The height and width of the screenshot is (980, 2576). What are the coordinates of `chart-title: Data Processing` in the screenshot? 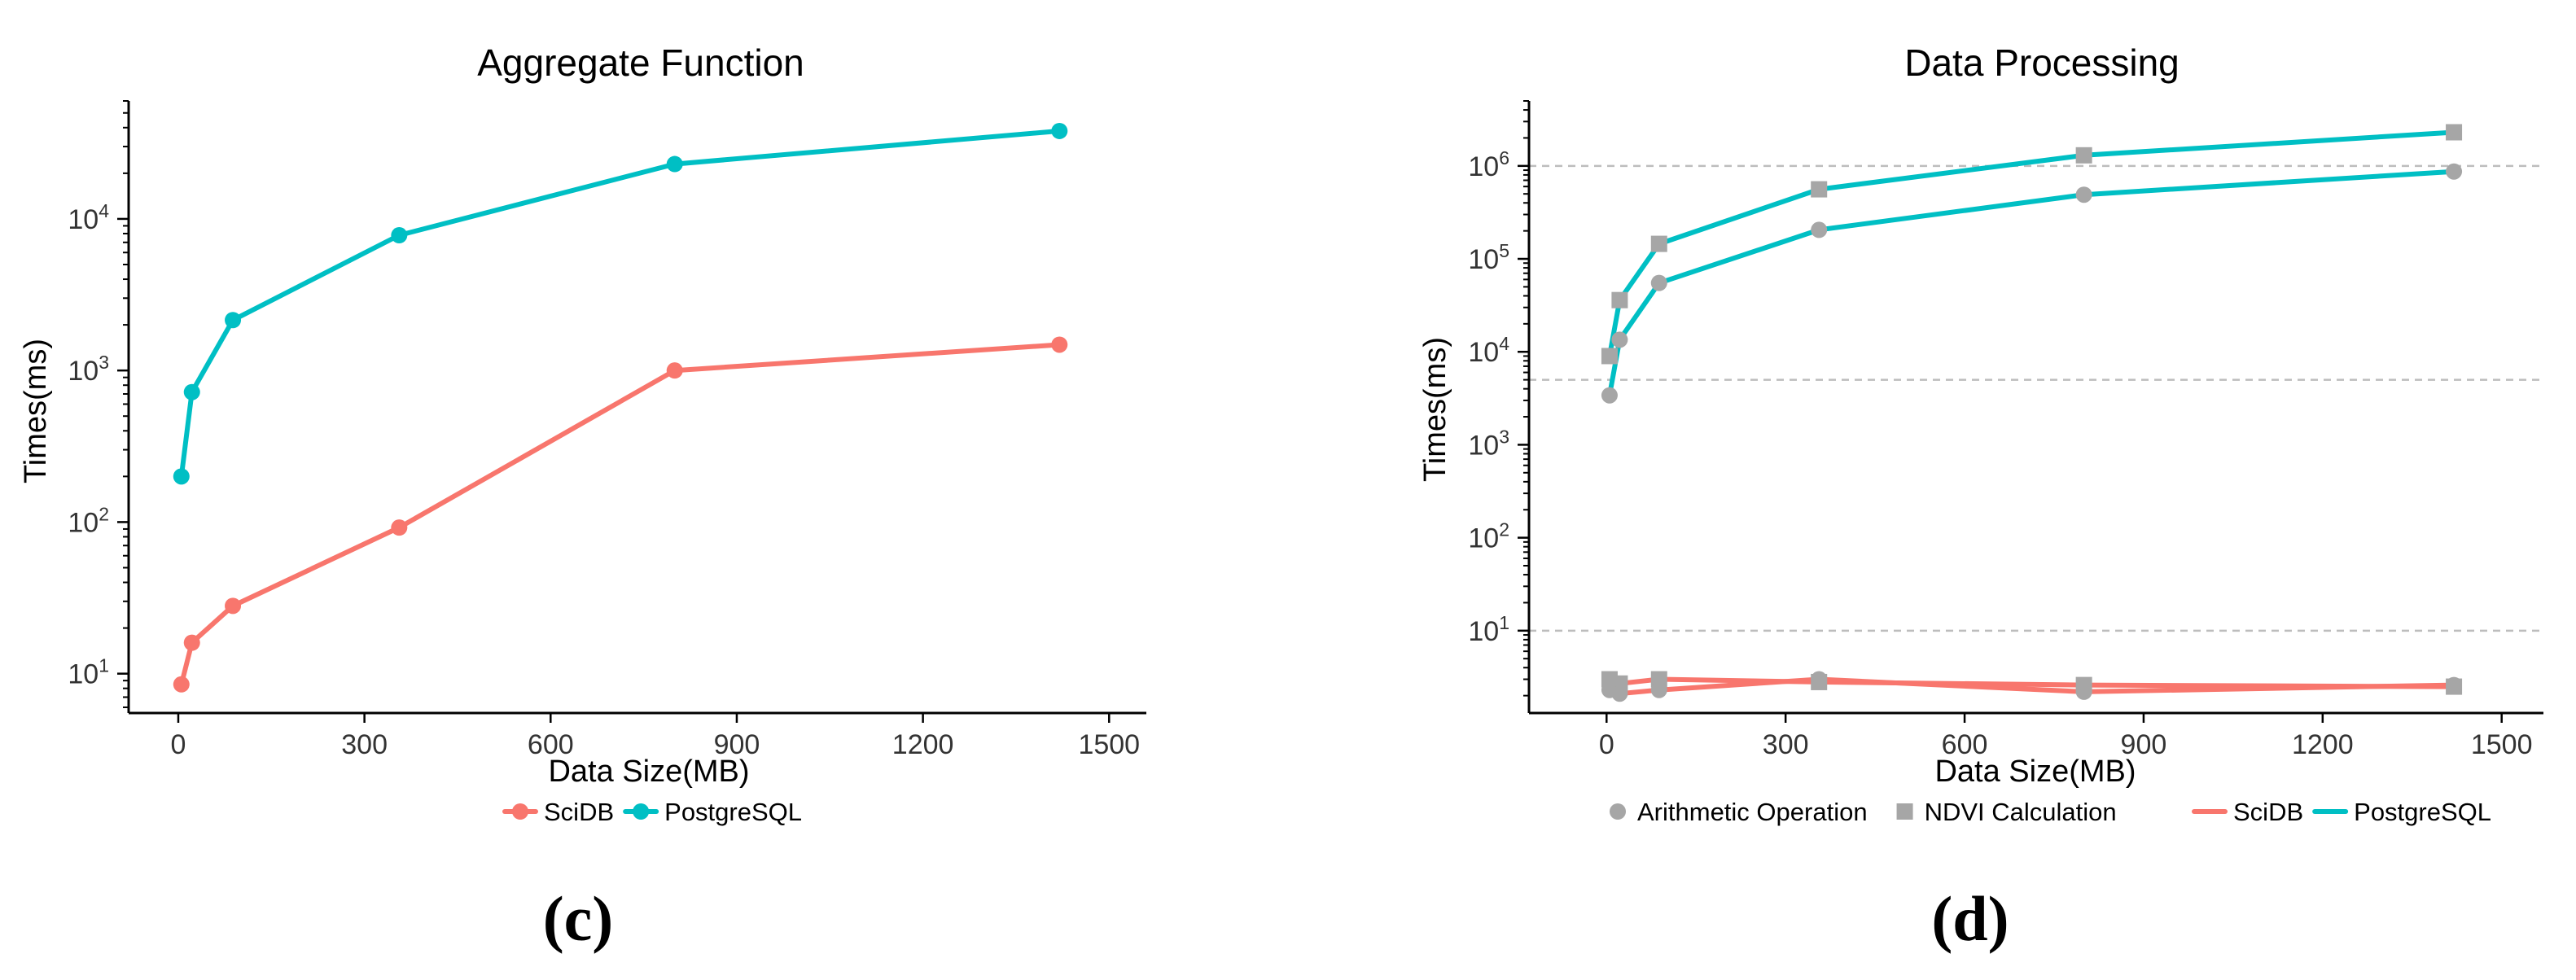 It's located at (2042, 63).